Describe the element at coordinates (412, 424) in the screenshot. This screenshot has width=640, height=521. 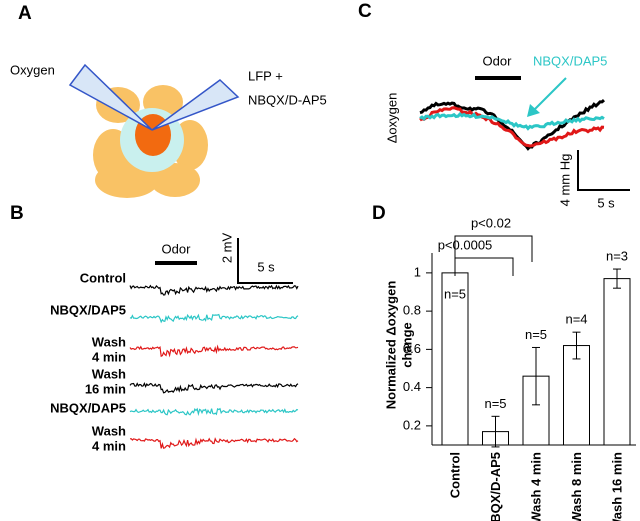
I see `y-tick-label: 0.2` at that location.